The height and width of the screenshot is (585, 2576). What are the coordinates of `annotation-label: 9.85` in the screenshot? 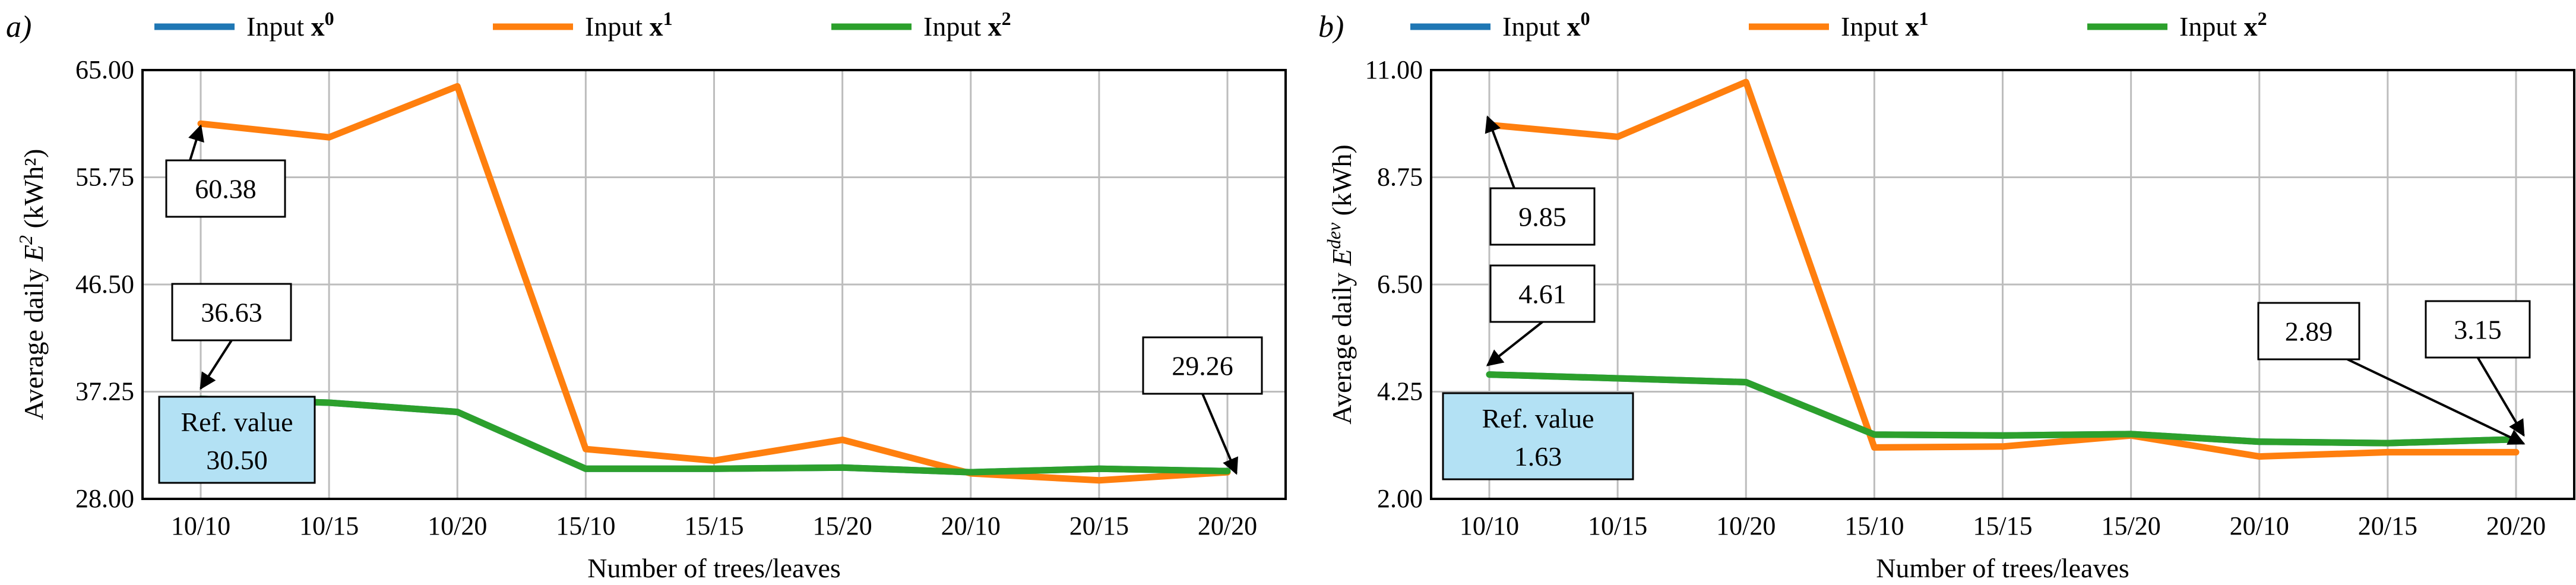 It's located at (1542, 217).